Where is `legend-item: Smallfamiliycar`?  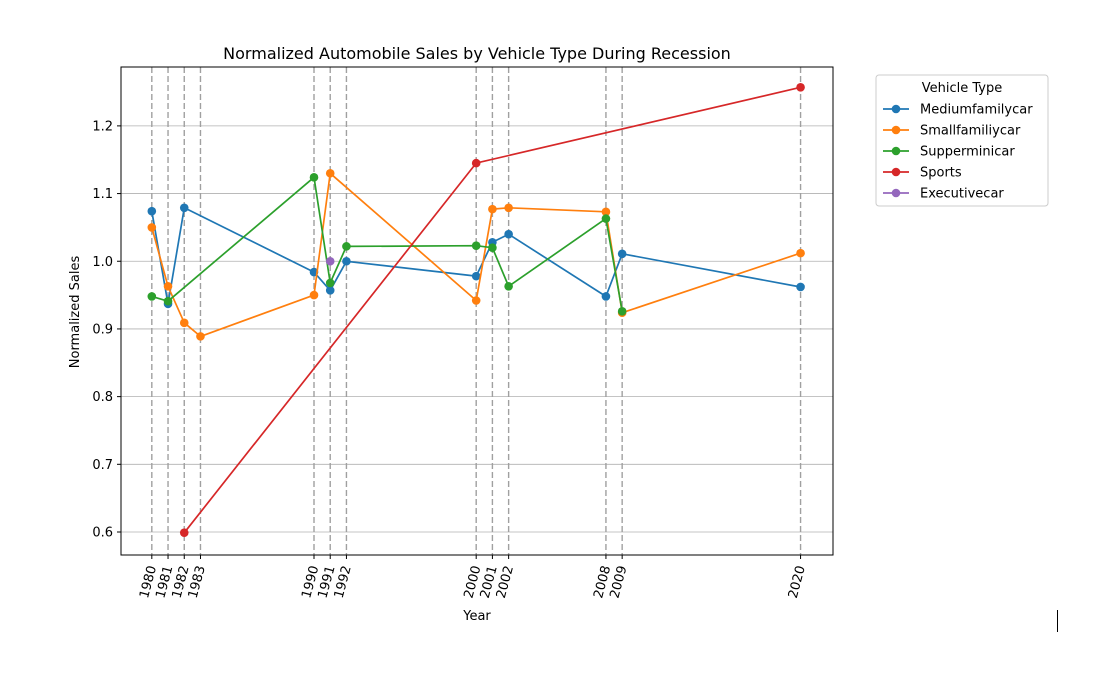
legend-item: Smallfamiliycar is located at coordinates (952, 131).